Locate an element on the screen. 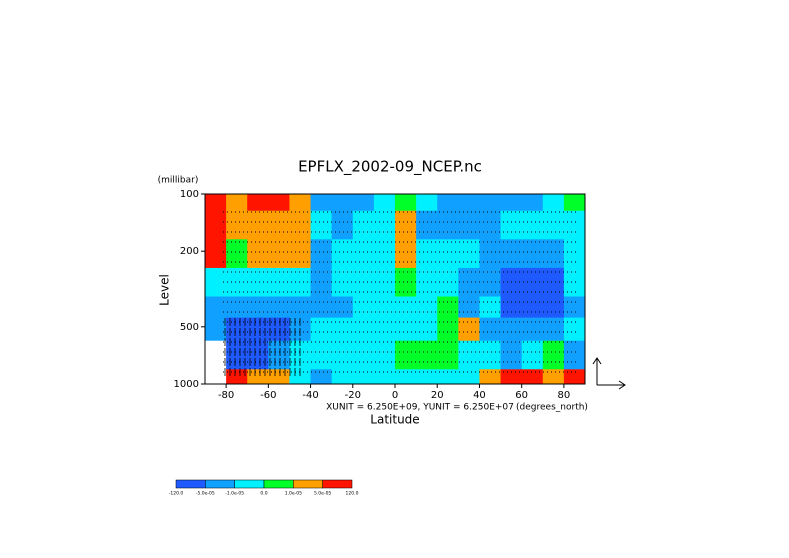  x-unit: (degrees_north) is located at coordinates (552, 408).